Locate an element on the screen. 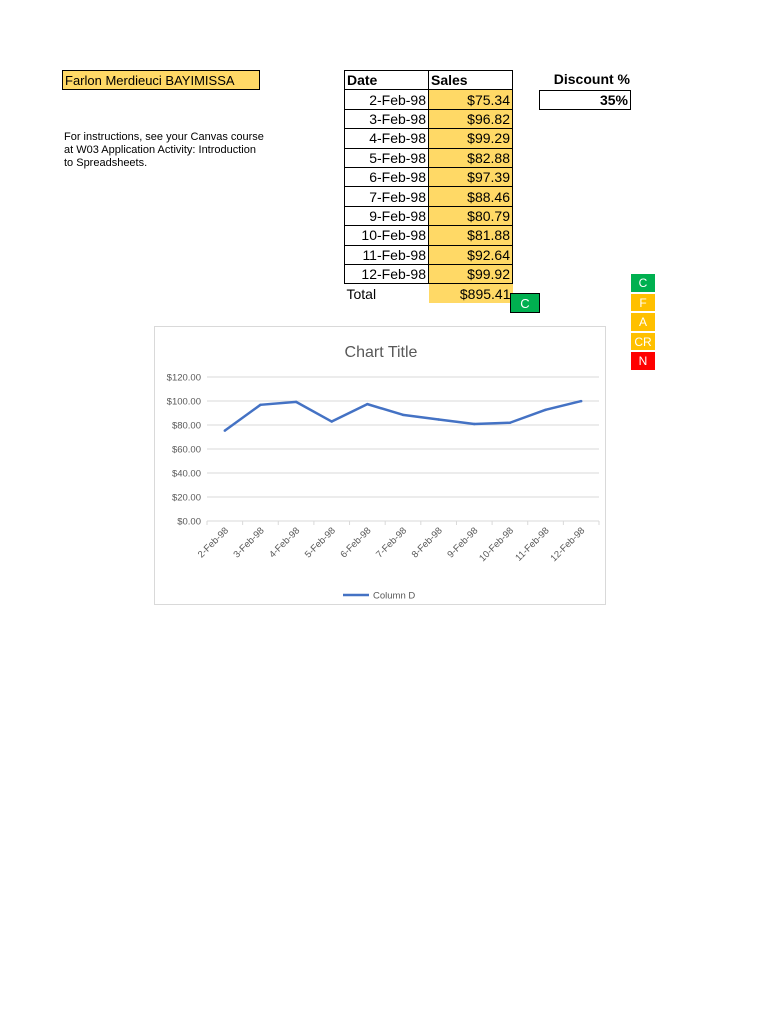 The height and width of the screenshot is (1024, 768). x-tick-label: 10-Feb-98 is located at coordinates (496, 544).